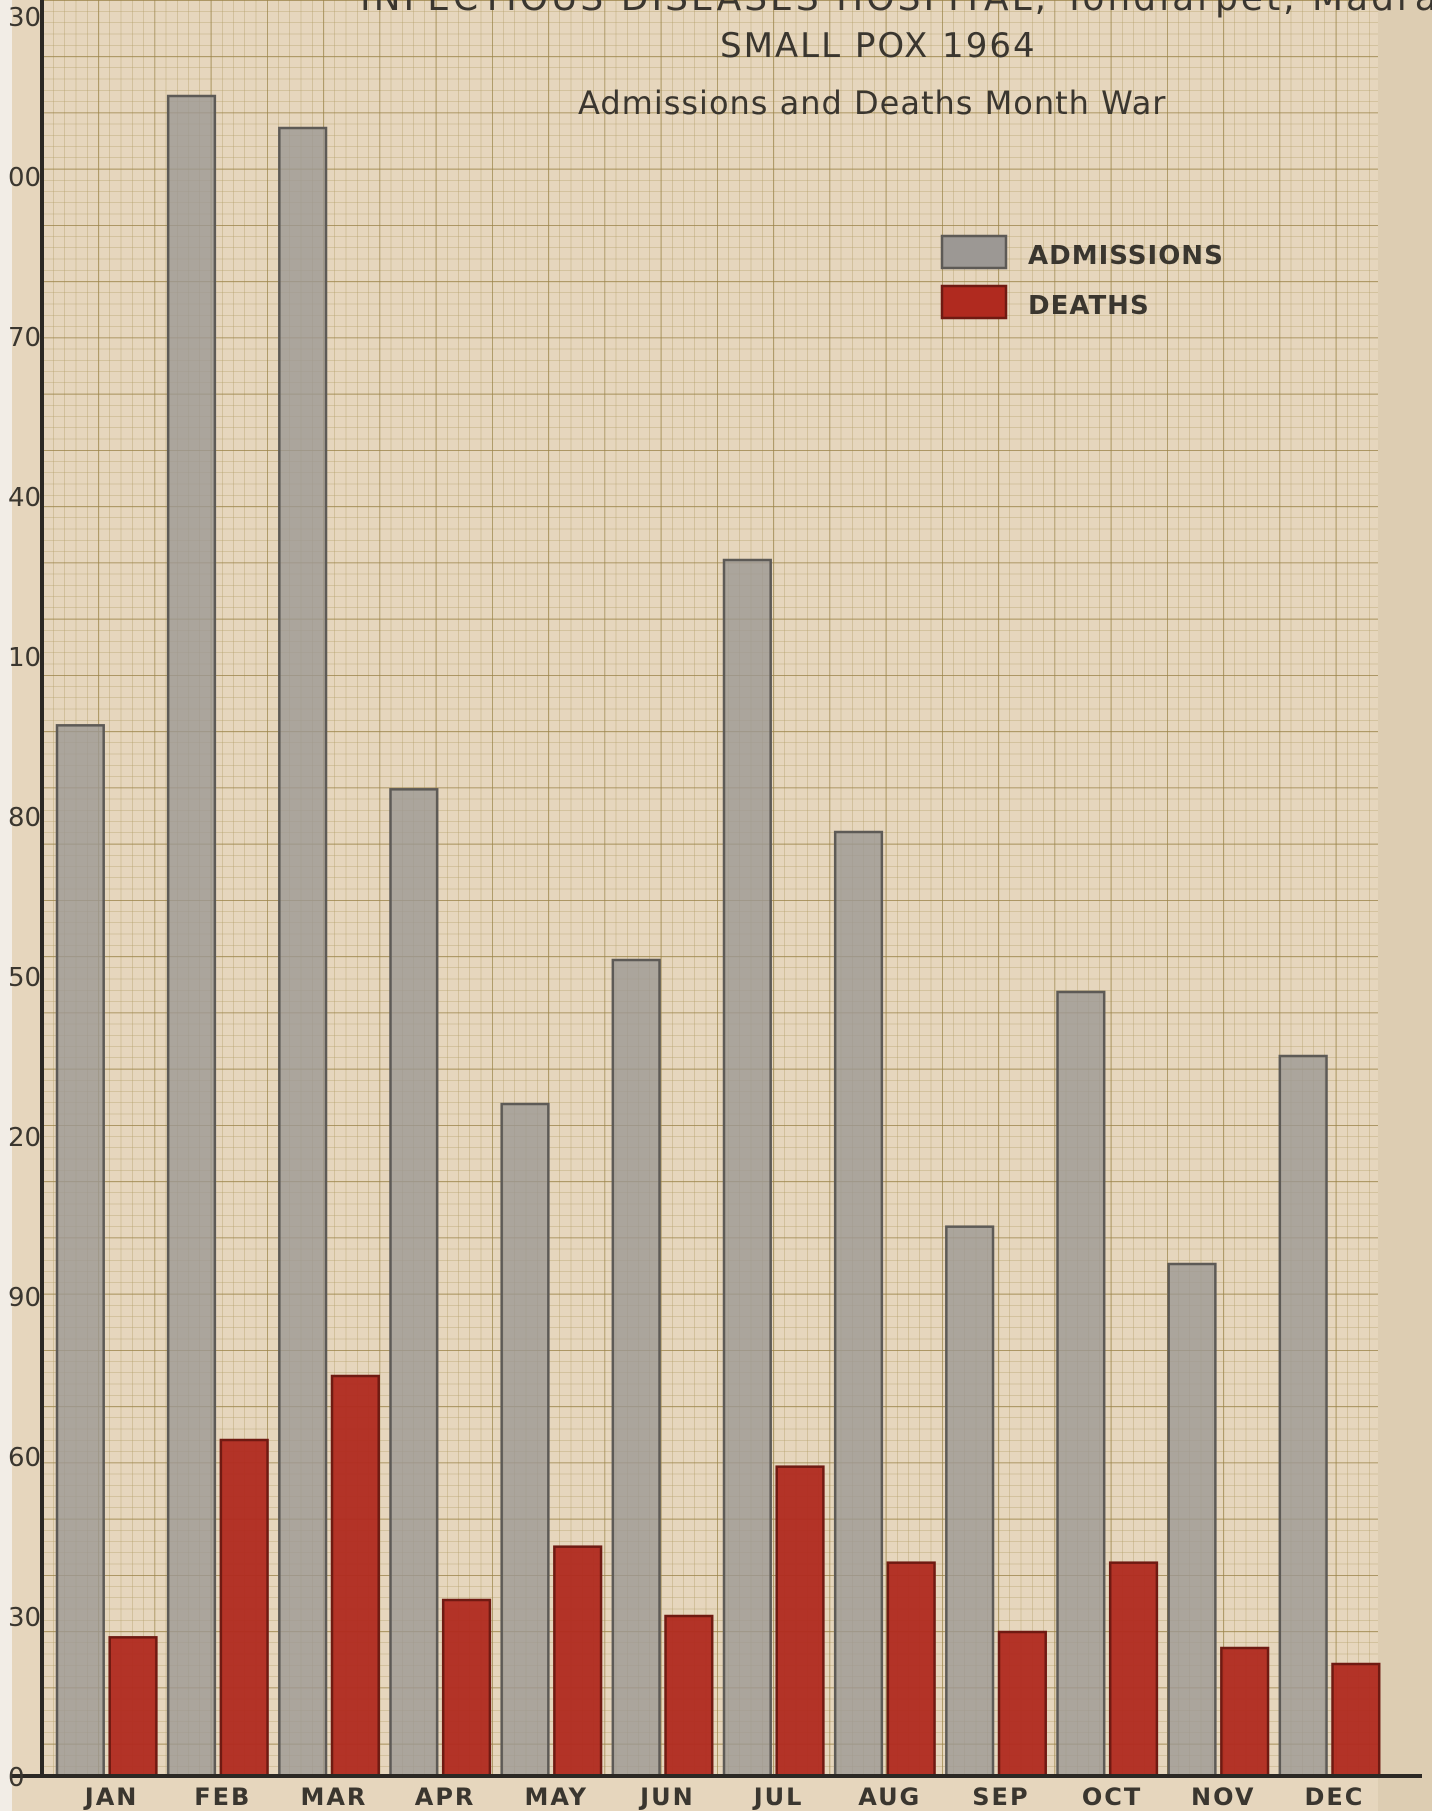 The image size is (1432, 1811). What do you see at coordinates (24, 818) in the screenshot?
I see `y-tick-label-180: 80` at bounding box center [24, 818].